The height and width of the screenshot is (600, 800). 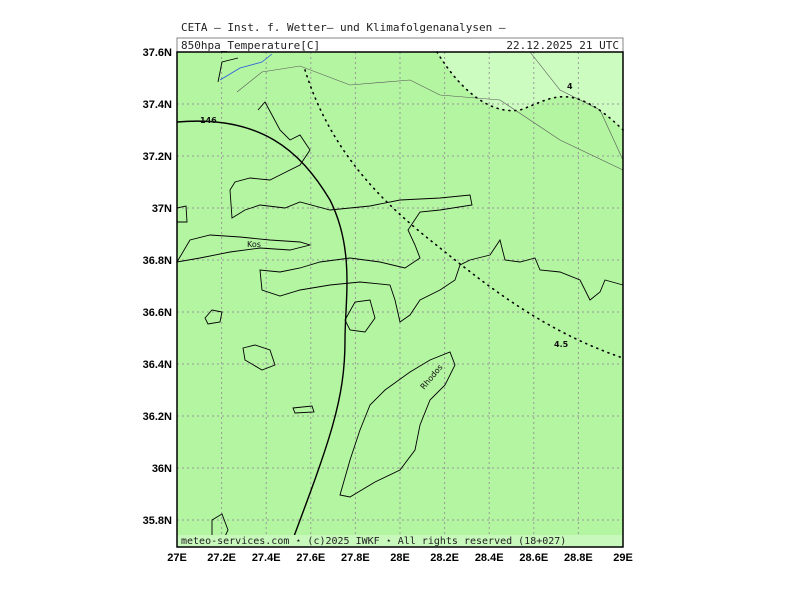 I want to click on x-tick-label: 27.8E, so click(x=355, y=558).